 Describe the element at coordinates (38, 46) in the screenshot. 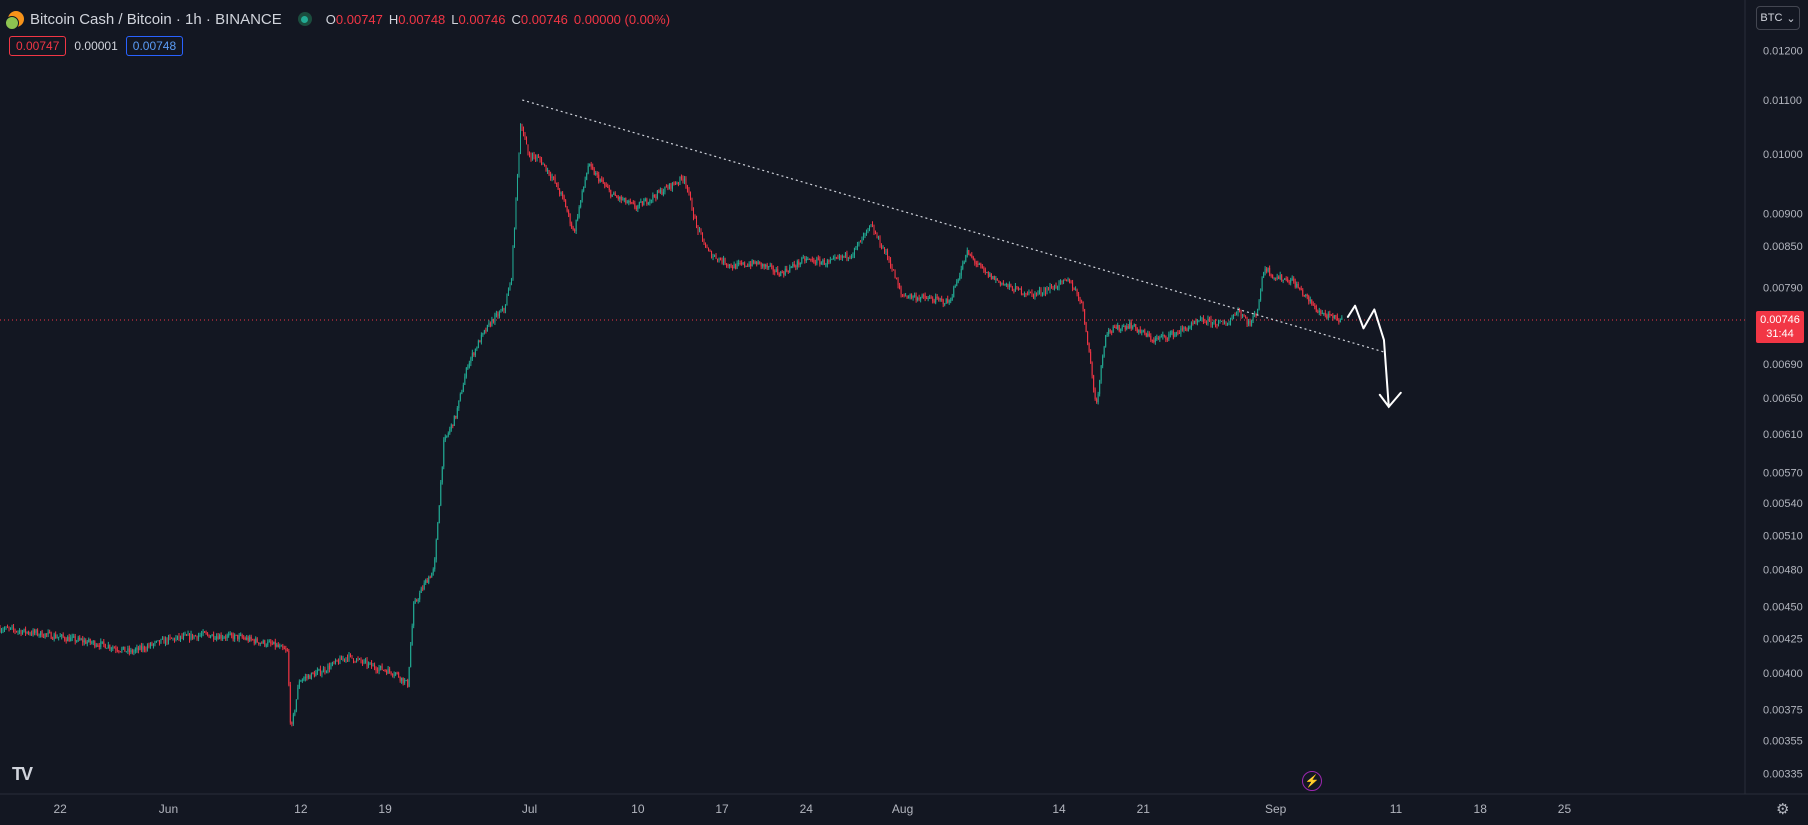

I see `sell-price-button: 0.00747` at that location.